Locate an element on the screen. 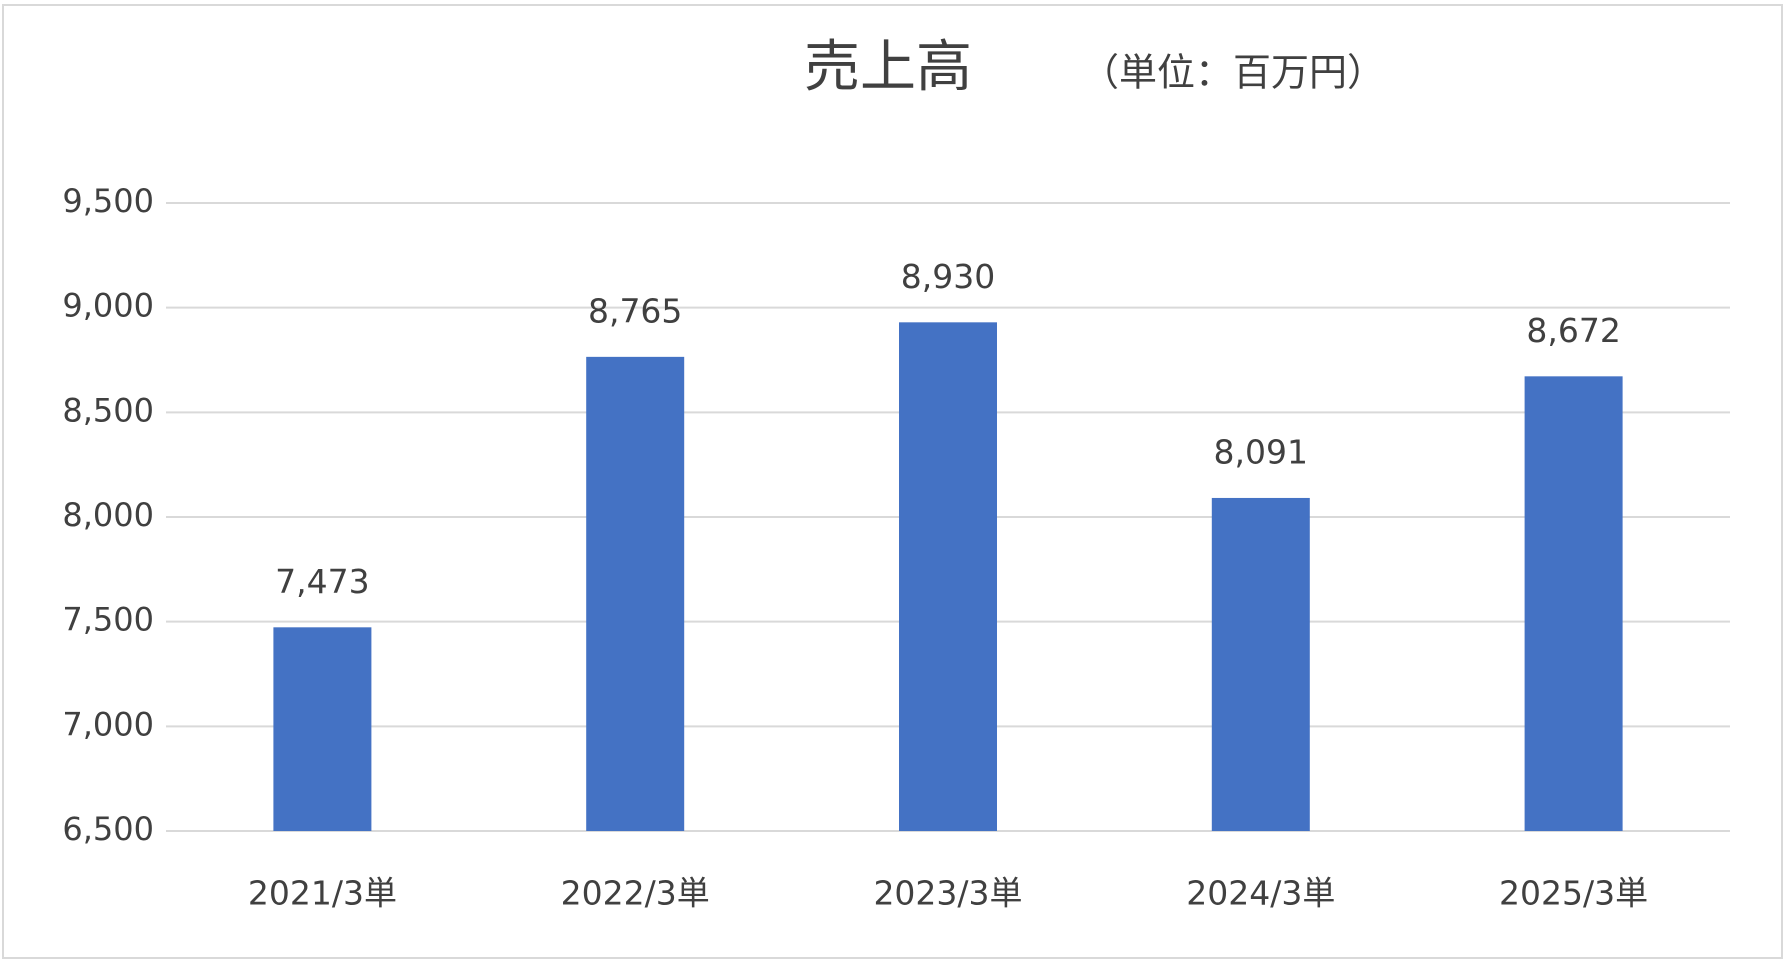 Image resolution: width=1787 pixels, height=967 pixels. x-tick-label: 2023/3単 is located at coordinates (947, 893).